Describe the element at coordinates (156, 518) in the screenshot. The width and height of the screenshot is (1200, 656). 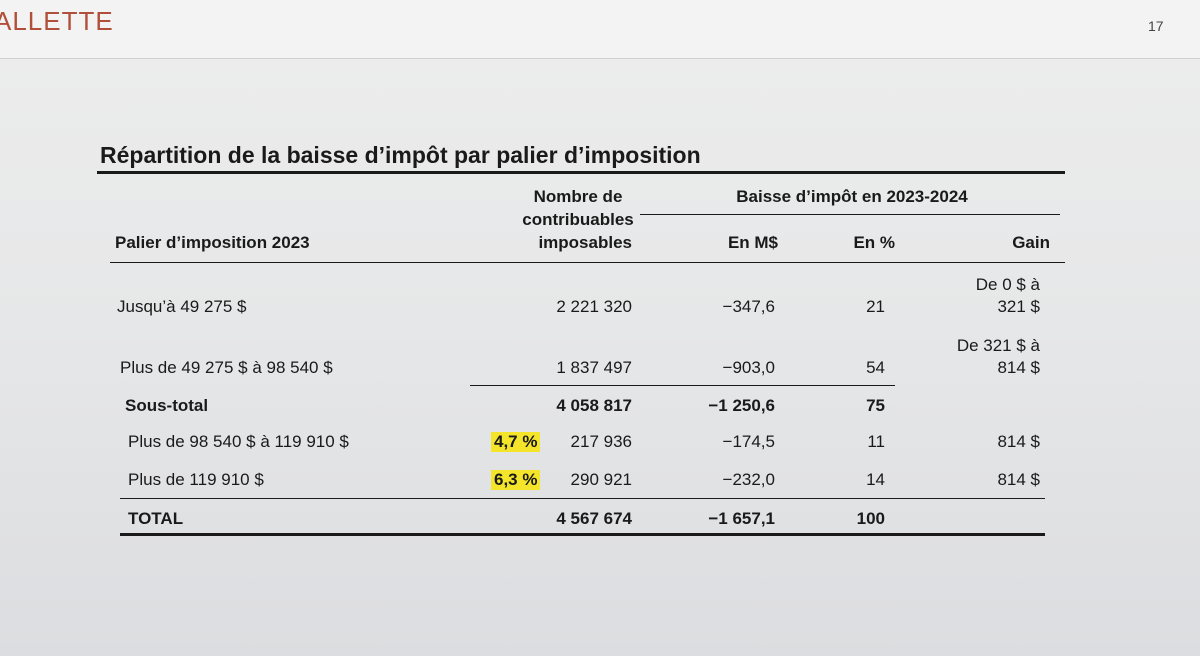
I see `row-label: TOTAL` at that location.